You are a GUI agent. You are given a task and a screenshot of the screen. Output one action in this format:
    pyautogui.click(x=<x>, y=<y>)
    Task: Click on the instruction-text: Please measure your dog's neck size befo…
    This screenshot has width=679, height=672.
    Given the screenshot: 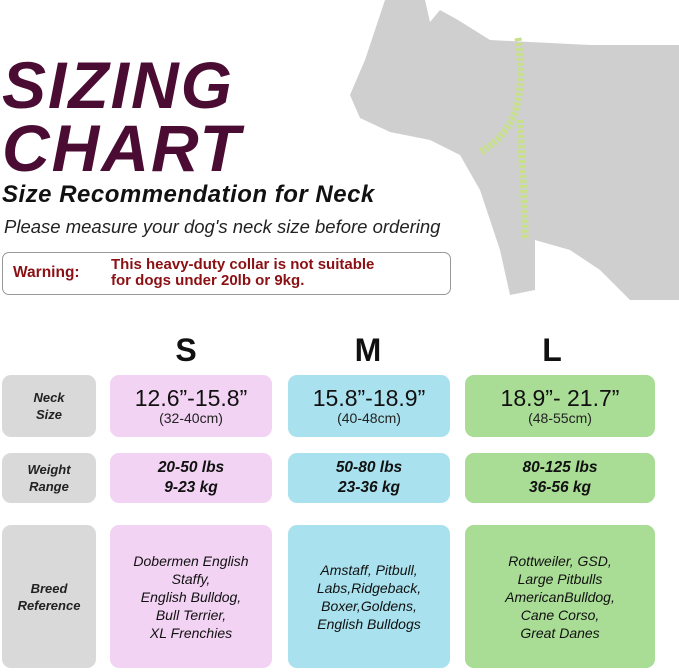 What is the action you would take?
    pyautogui.click(x=222, y=226)
    